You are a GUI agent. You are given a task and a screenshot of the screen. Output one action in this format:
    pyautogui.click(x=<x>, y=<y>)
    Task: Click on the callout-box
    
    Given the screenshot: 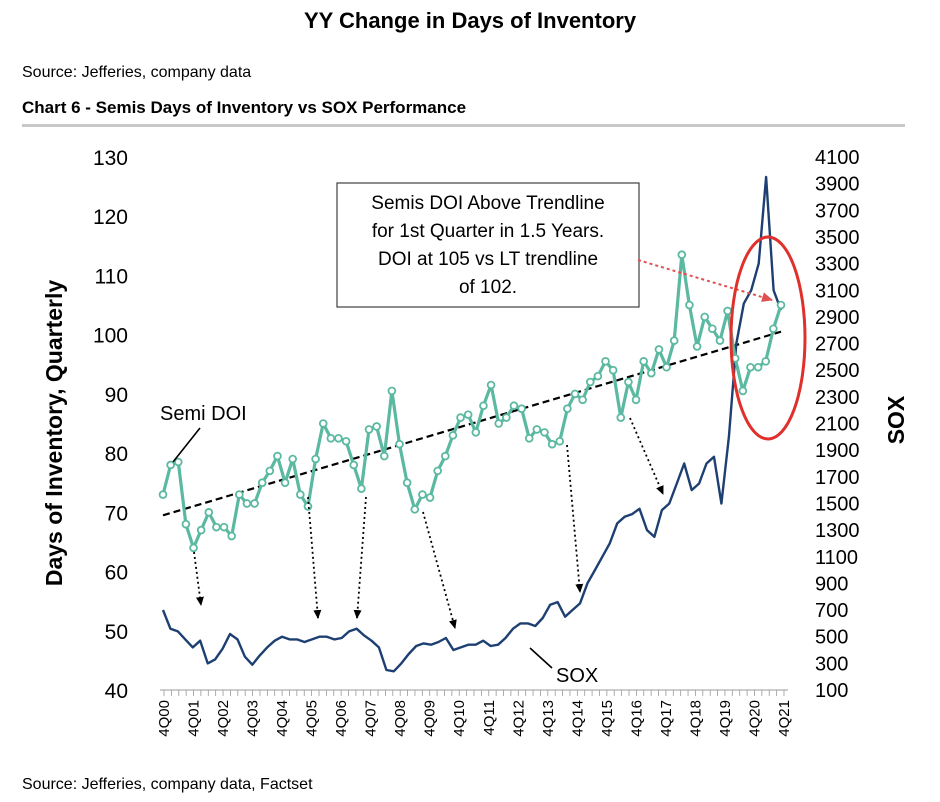 What is the action you would take?
    pyautogui.click(x=488, y=245)
    